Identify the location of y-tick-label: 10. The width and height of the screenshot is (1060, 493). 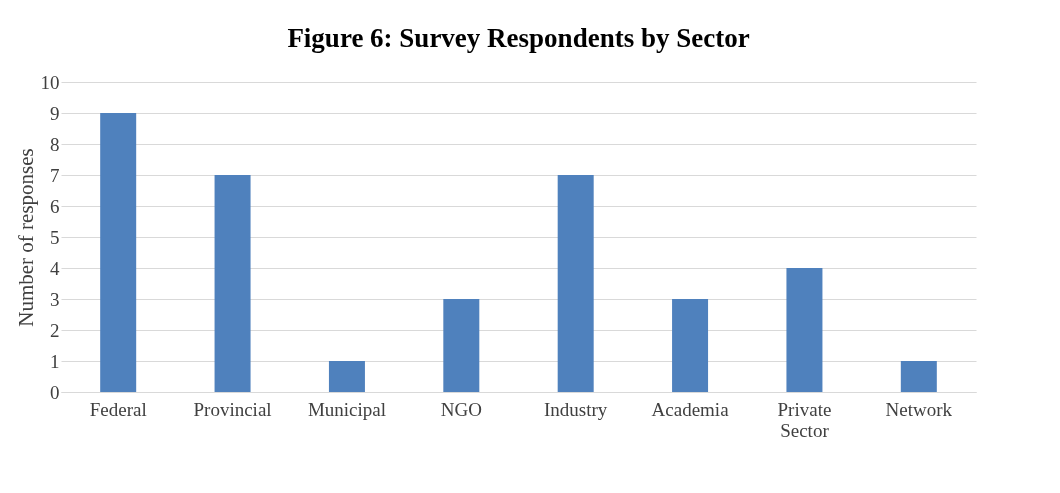
(50, 82).